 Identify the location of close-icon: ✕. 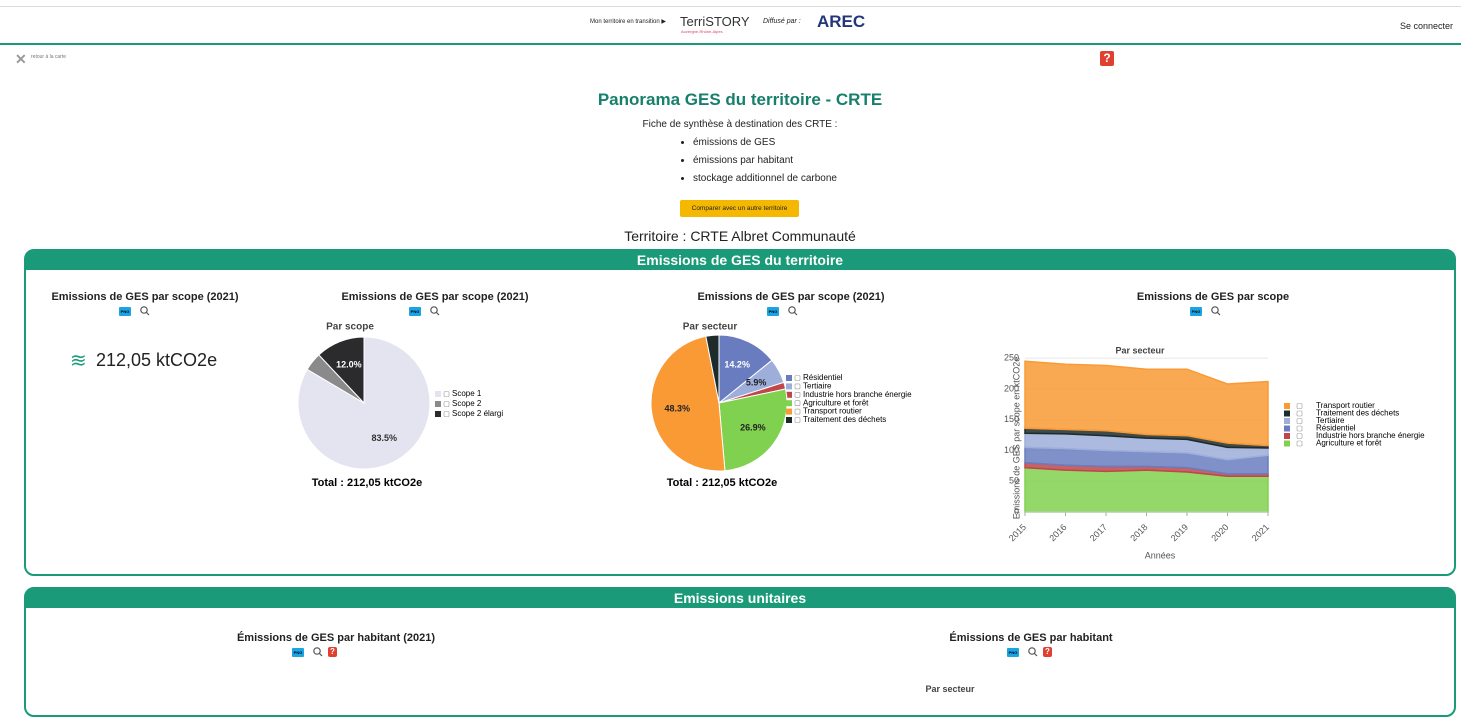
(21, 59).